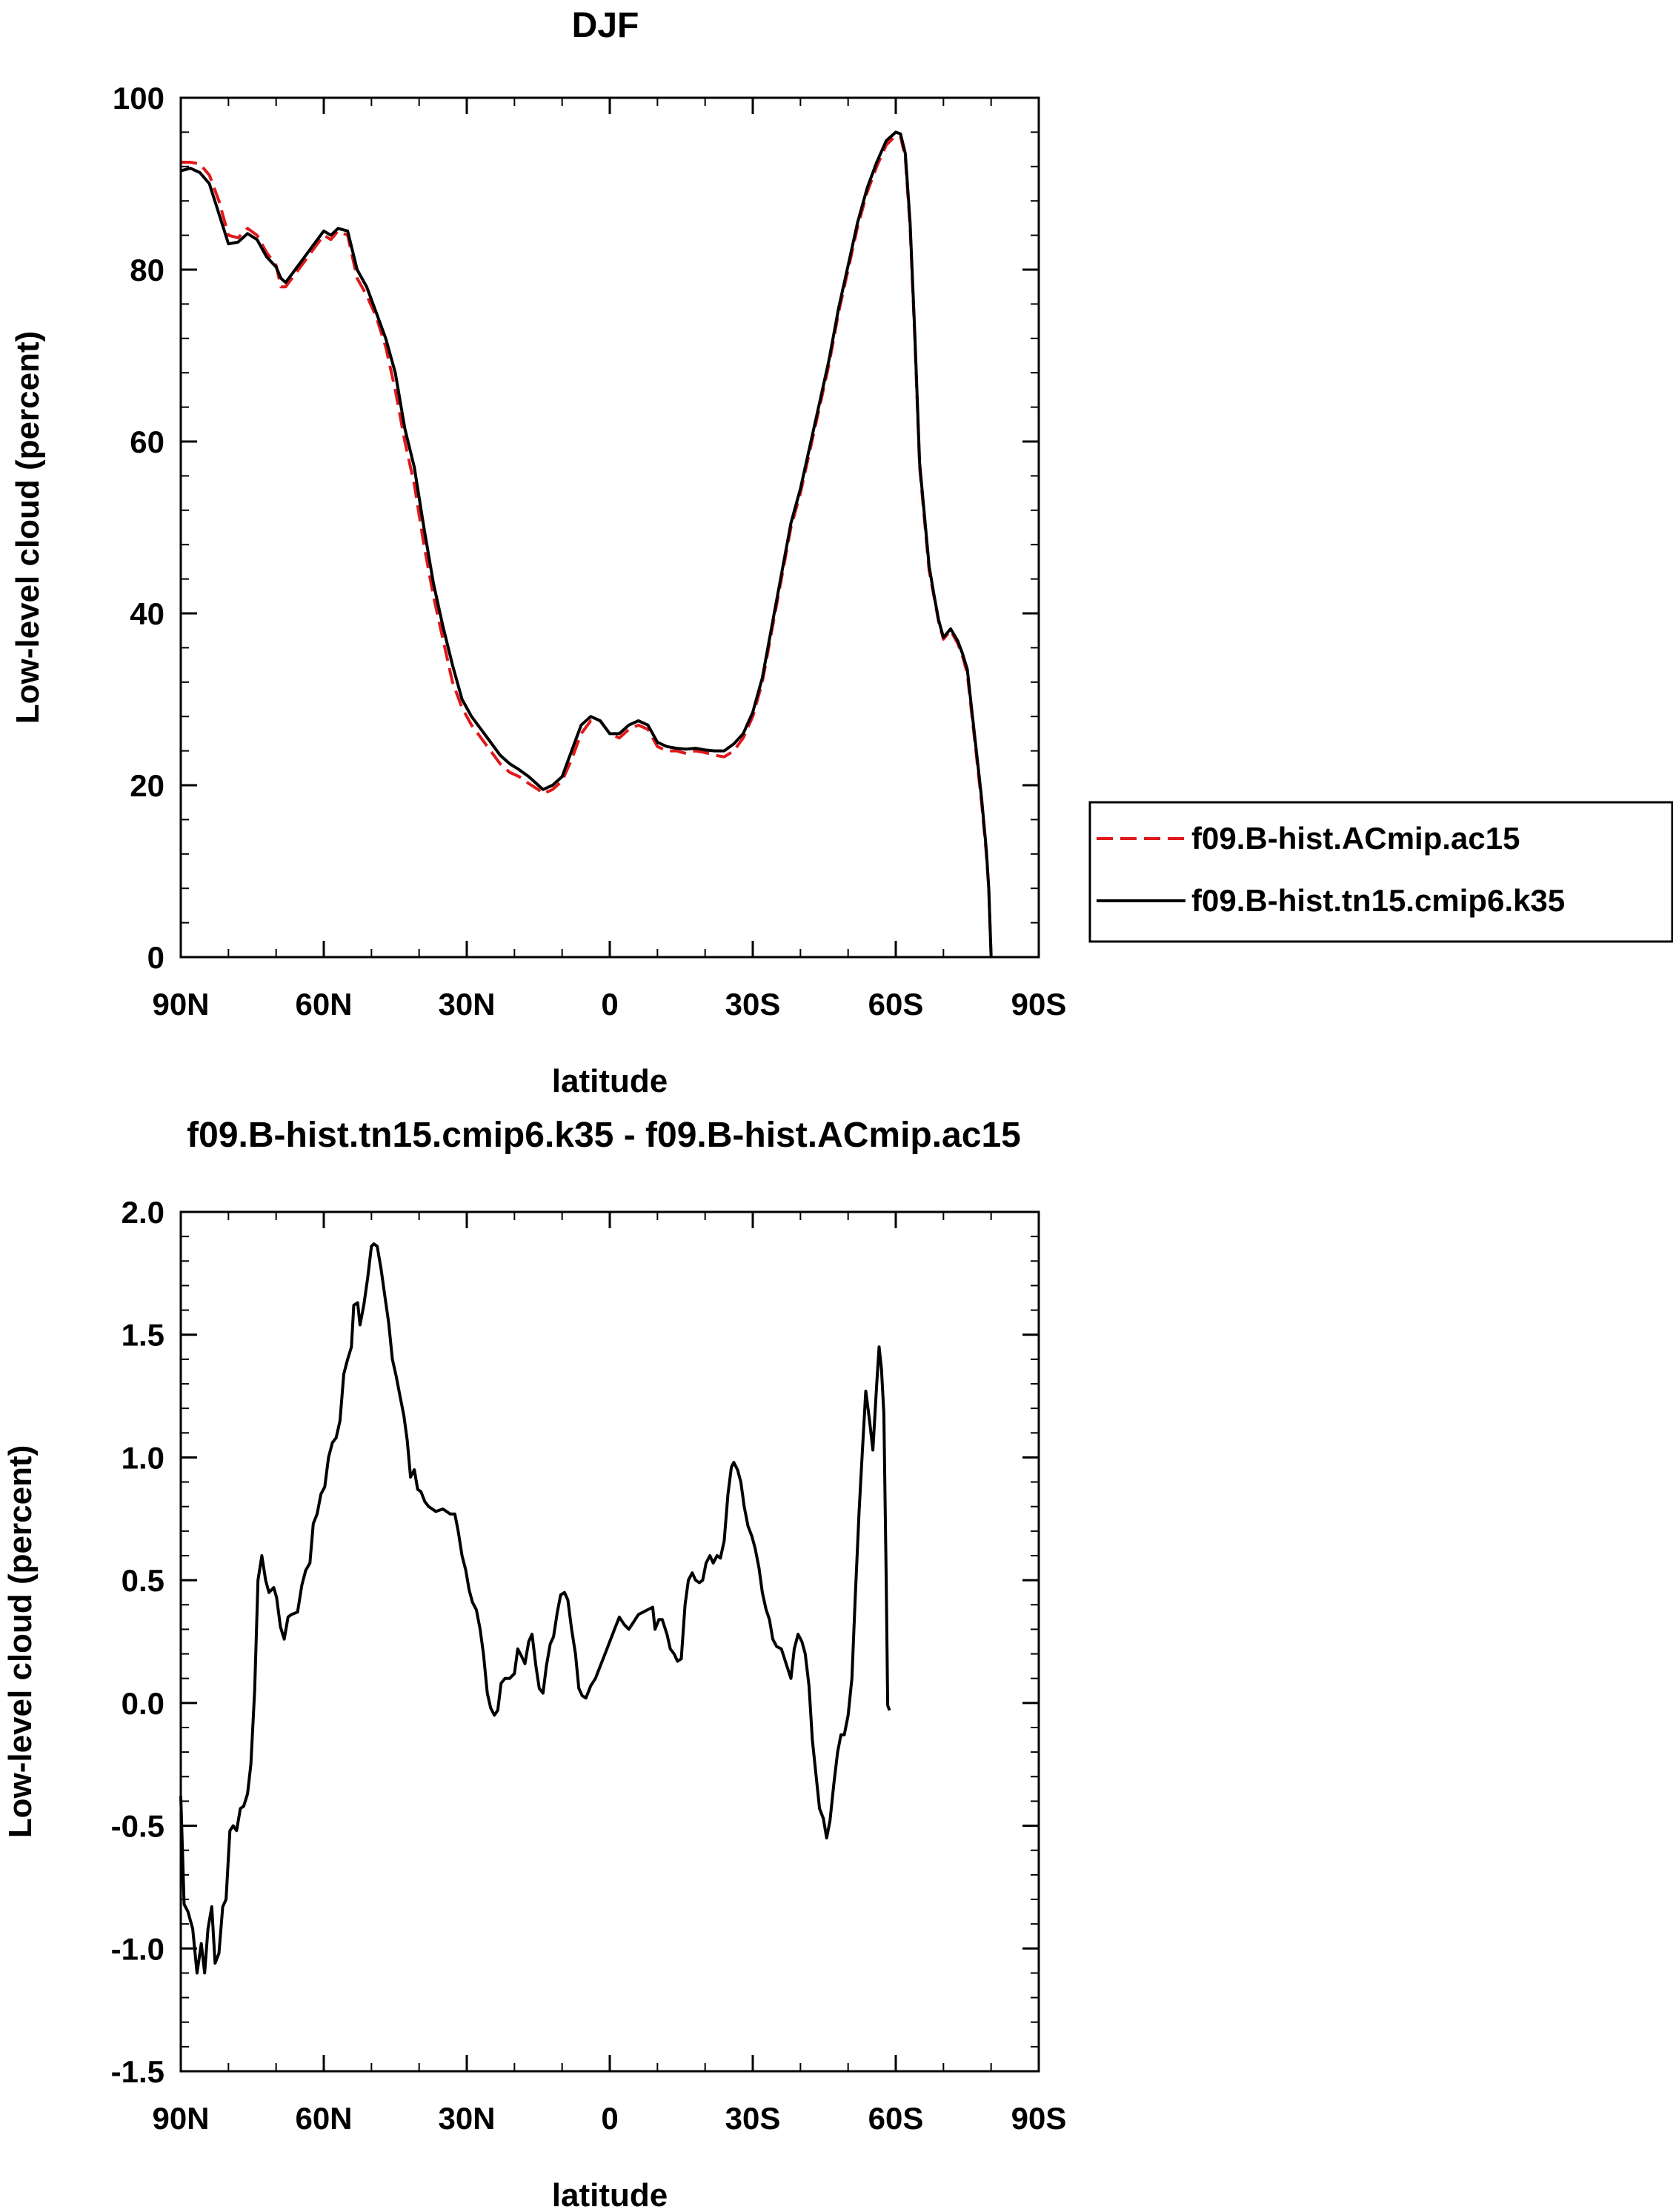 The height and width of the screenshot is (2212, 1673). I want to click on y-tick-label: 40, so click(147, 613).